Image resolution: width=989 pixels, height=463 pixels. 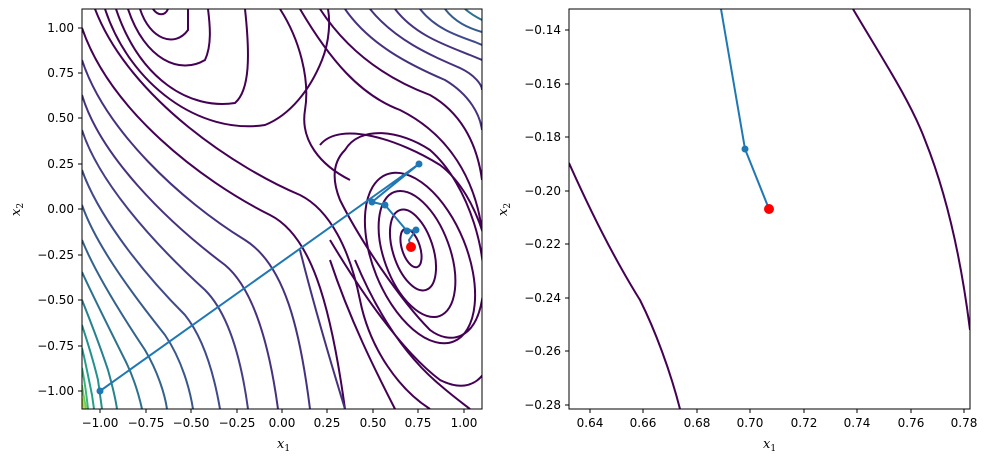 I want to click on svg-text: 0.78, so click(x=964, y=423).